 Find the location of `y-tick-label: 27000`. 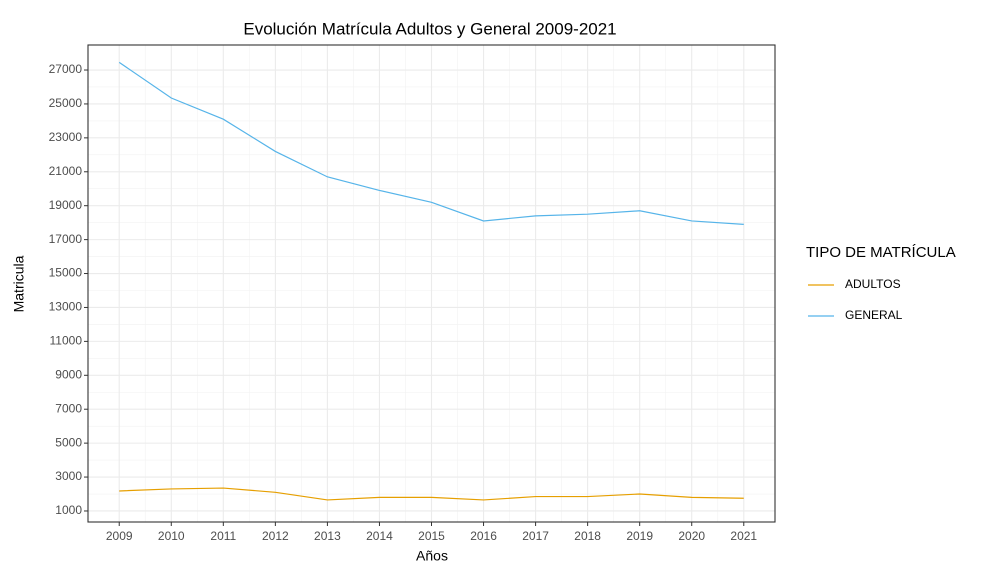

y-tick-label: 27000 is located at coordinates (66, 69).